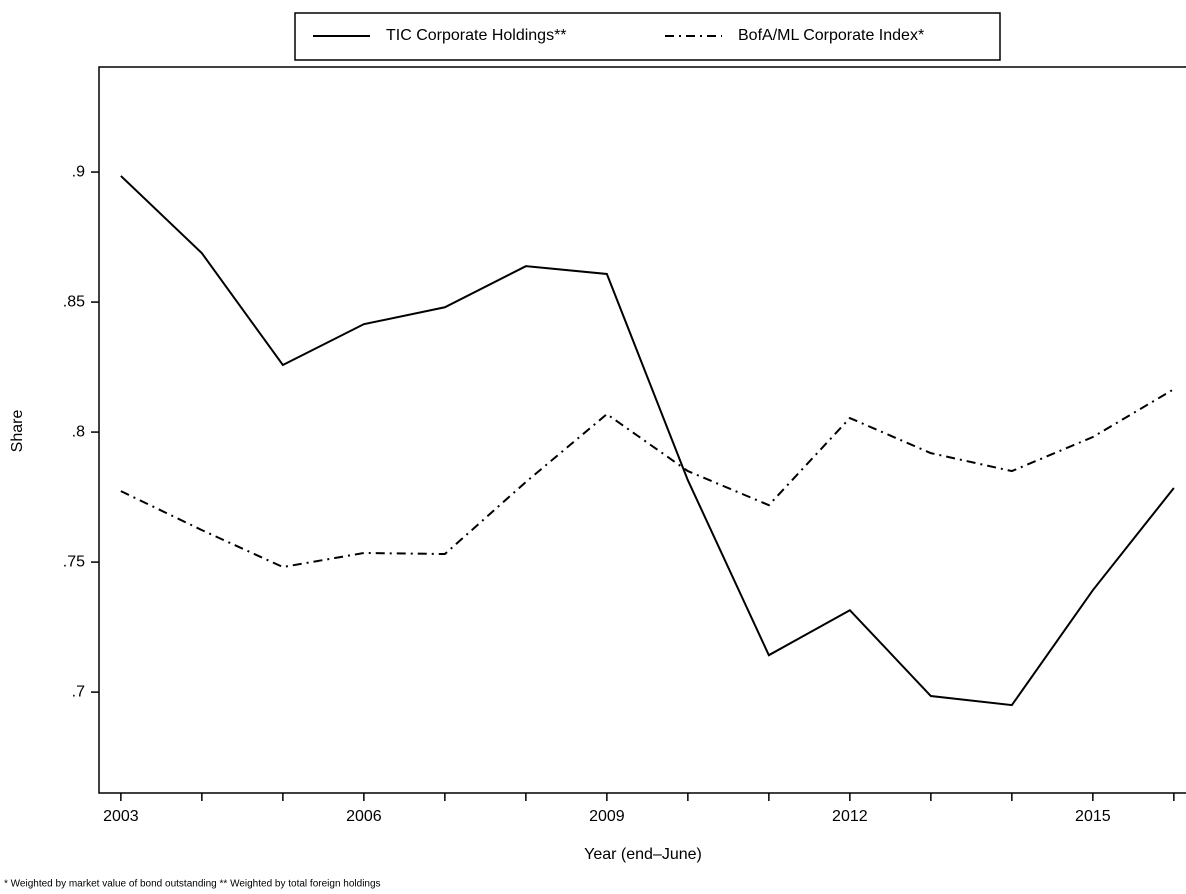 This screenshot has height=894, width=1186. Describe the element at coordinates (74, 561) in the screenshot. I see `y-tick-label: .75` at that location.